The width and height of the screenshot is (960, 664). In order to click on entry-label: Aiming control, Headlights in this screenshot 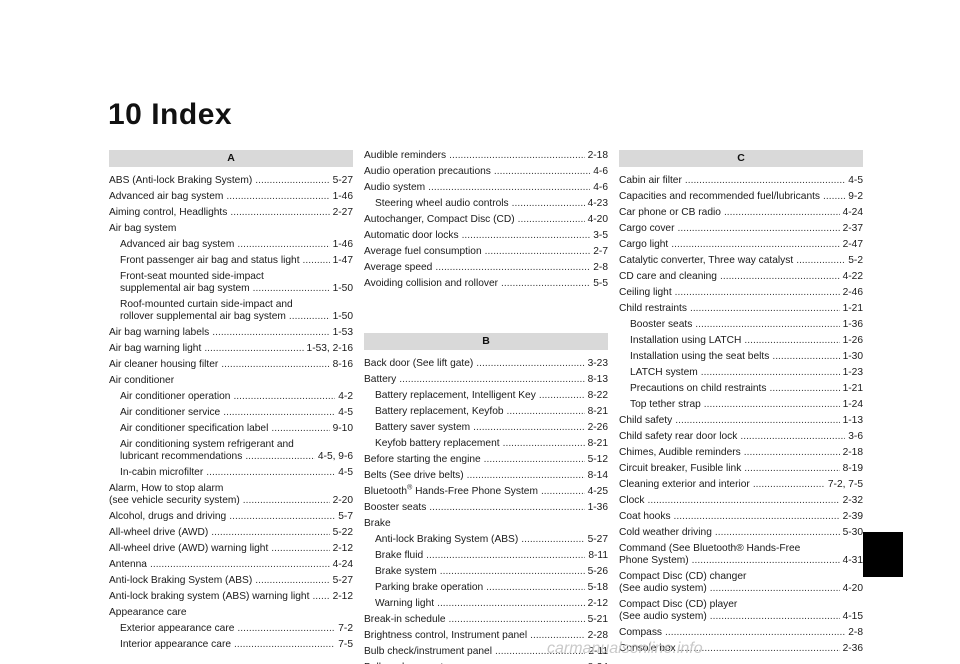, I will do `click(168, 213)`.